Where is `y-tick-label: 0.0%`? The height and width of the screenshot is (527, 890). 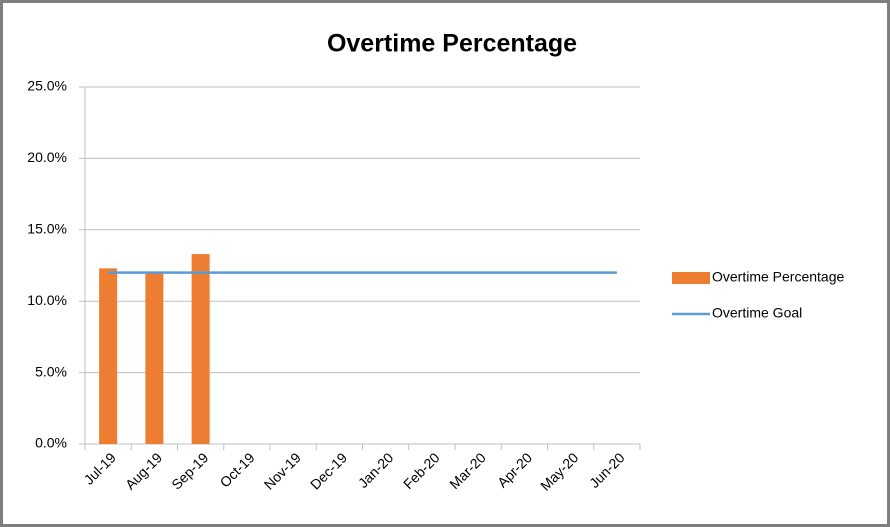
y-tick-label: 0.0% is located at coordinates (51, 443).